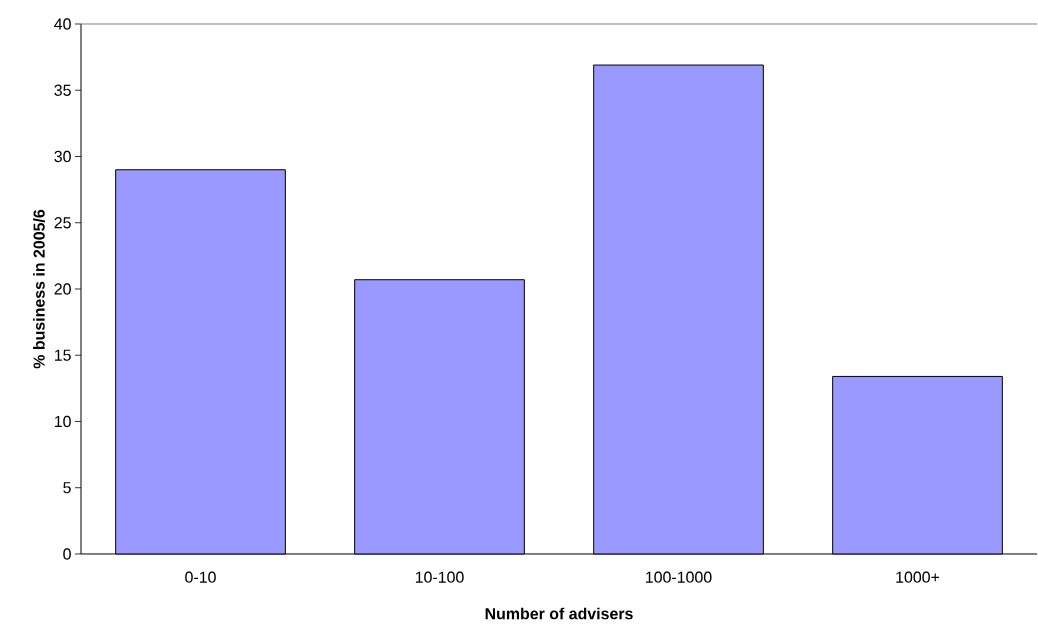  Describe the element at coordinates (200, 577) in the screenshot. I see `x-tick-label: 0-10` at that location.